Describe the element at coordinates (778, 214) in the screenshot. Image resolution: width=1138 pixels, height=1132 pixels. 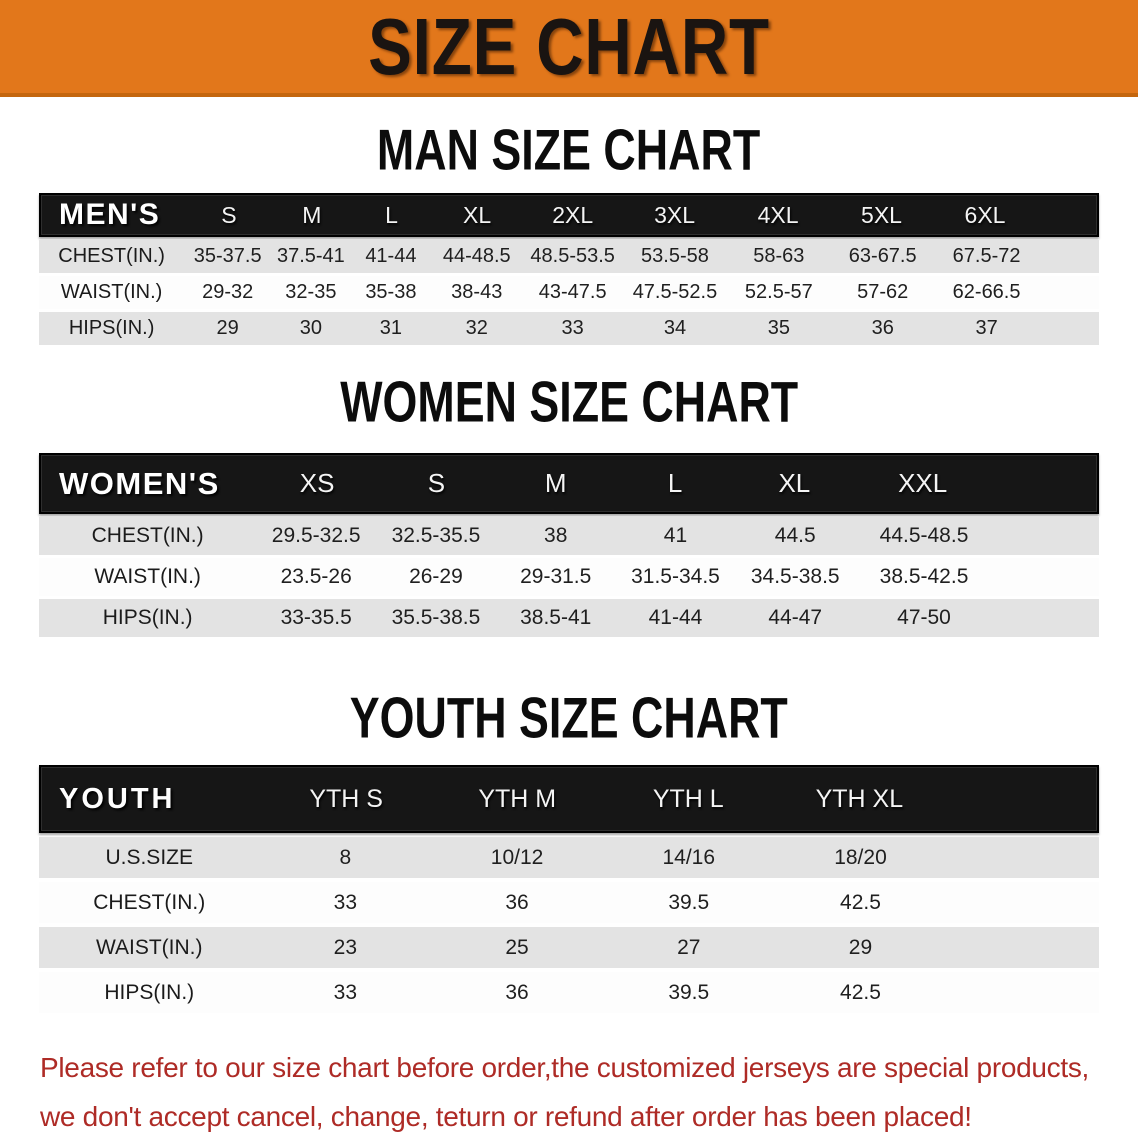
I see `men-col-4xl: 4XL` at that location.